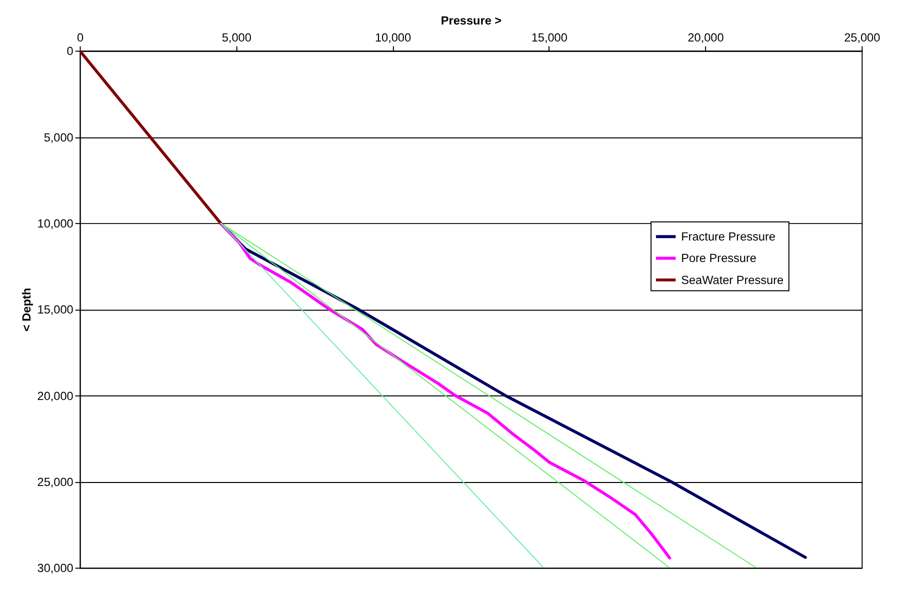 The image size is (904, 594). What do you see at coordinates (55, 395) in the screenshot?
I see `y-tick-label: 20,000` at bounding box center [55, 395].